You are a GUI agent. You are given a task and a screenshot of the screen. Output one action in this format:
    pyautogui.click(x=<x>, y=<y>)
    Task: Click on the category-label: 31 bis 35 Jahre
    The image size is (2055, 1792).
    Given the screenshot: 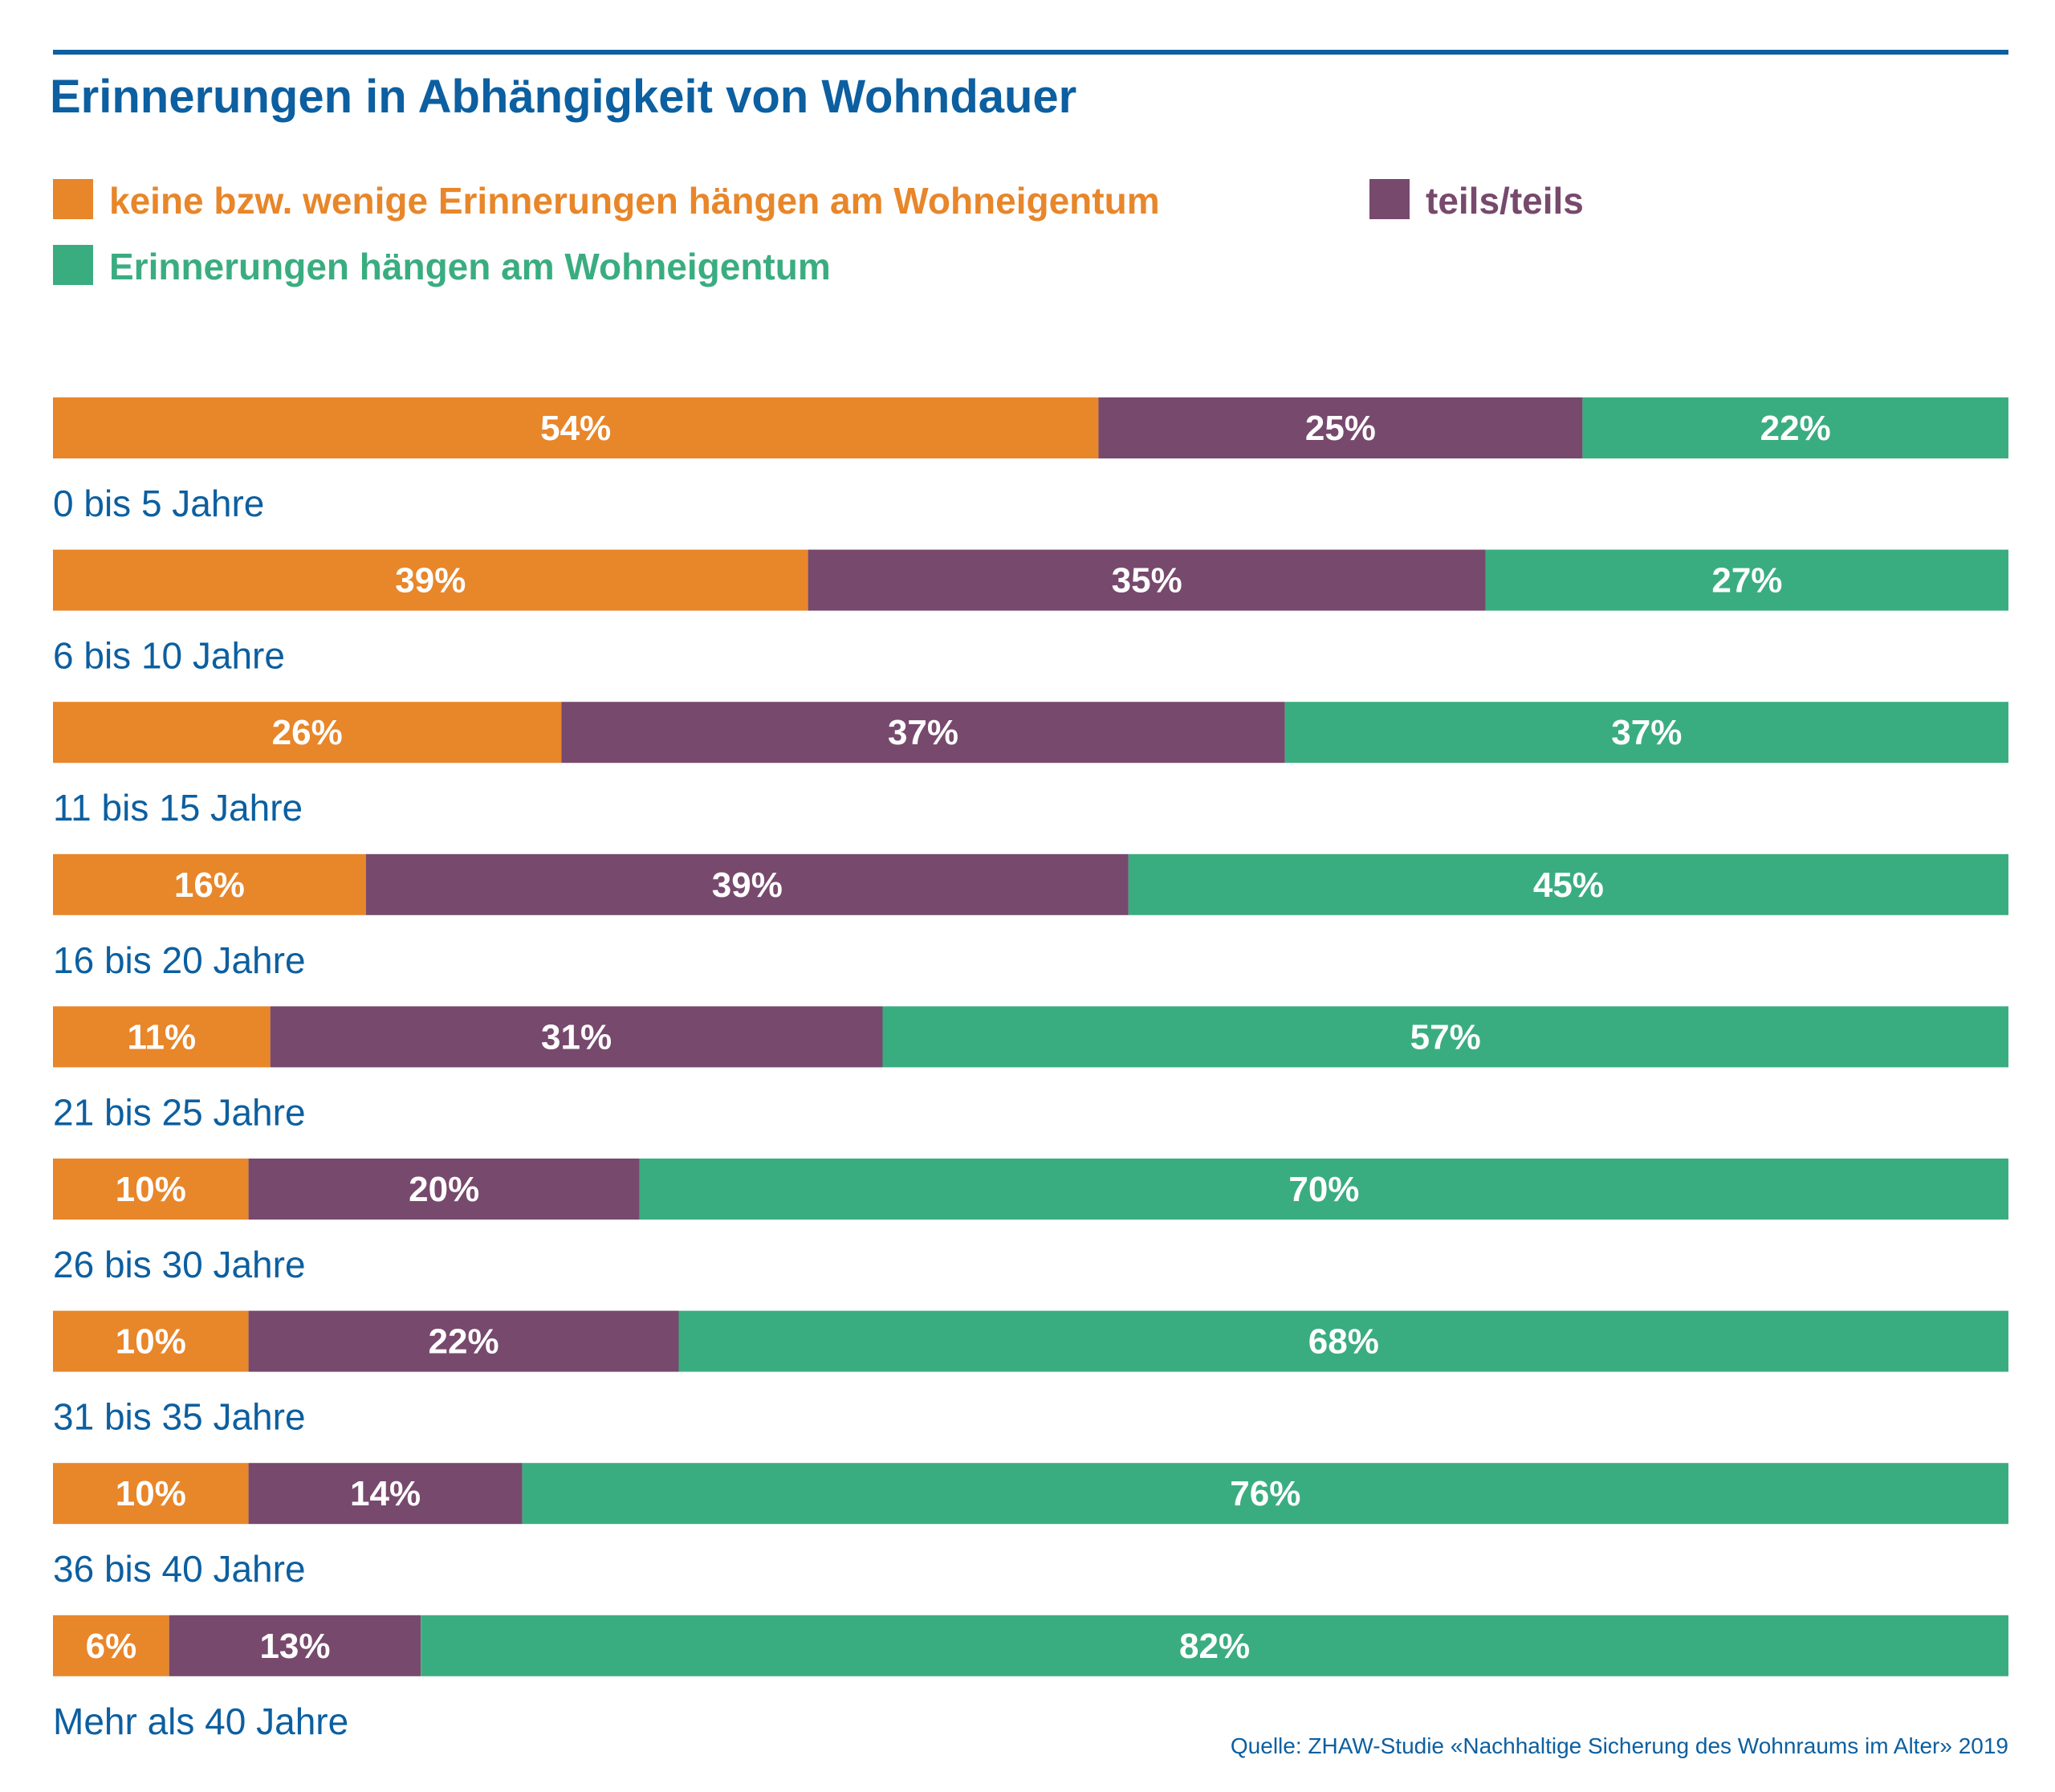 What is the action you would take?
    pyautogui.click(x=179, y=1417)
    